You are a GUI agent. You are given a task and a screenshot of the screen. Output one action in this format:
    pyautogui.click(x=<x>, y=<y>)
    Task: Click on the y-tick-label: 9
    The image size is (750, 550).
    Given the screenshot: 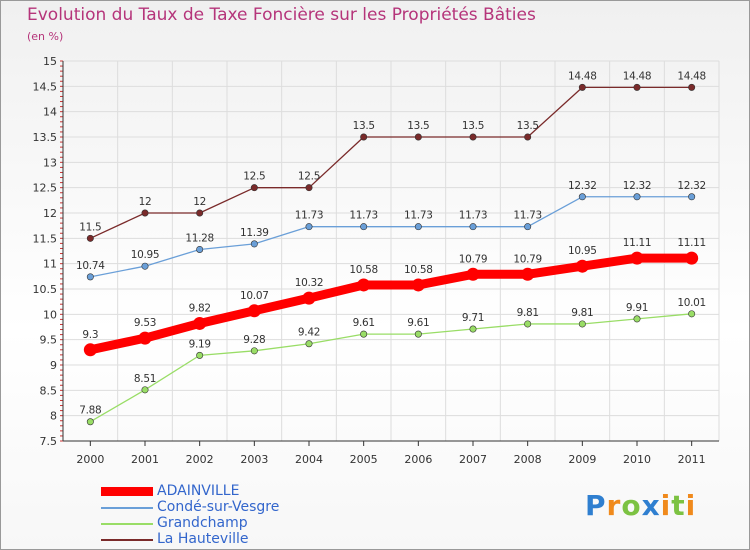 What is the action you would take?
    pyautogui.click(x=53, y=365)
    